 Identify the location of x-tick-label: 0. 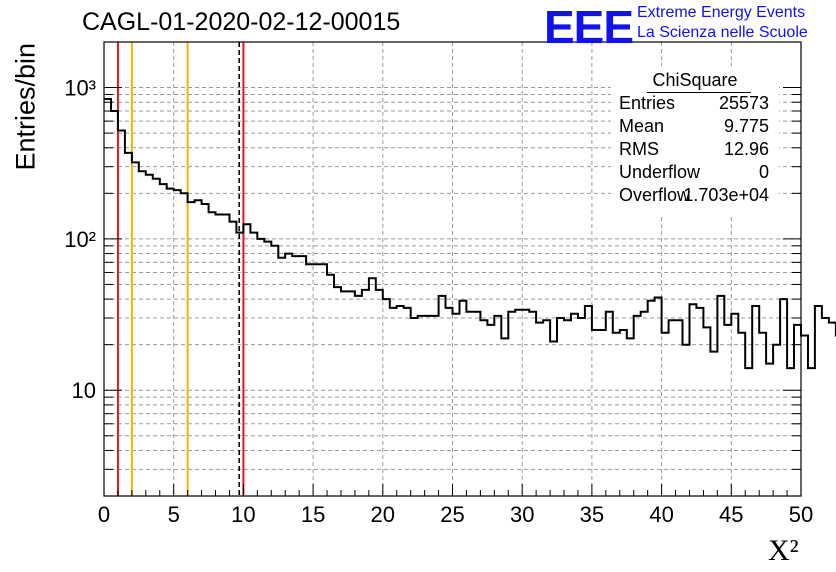
(104, 514).